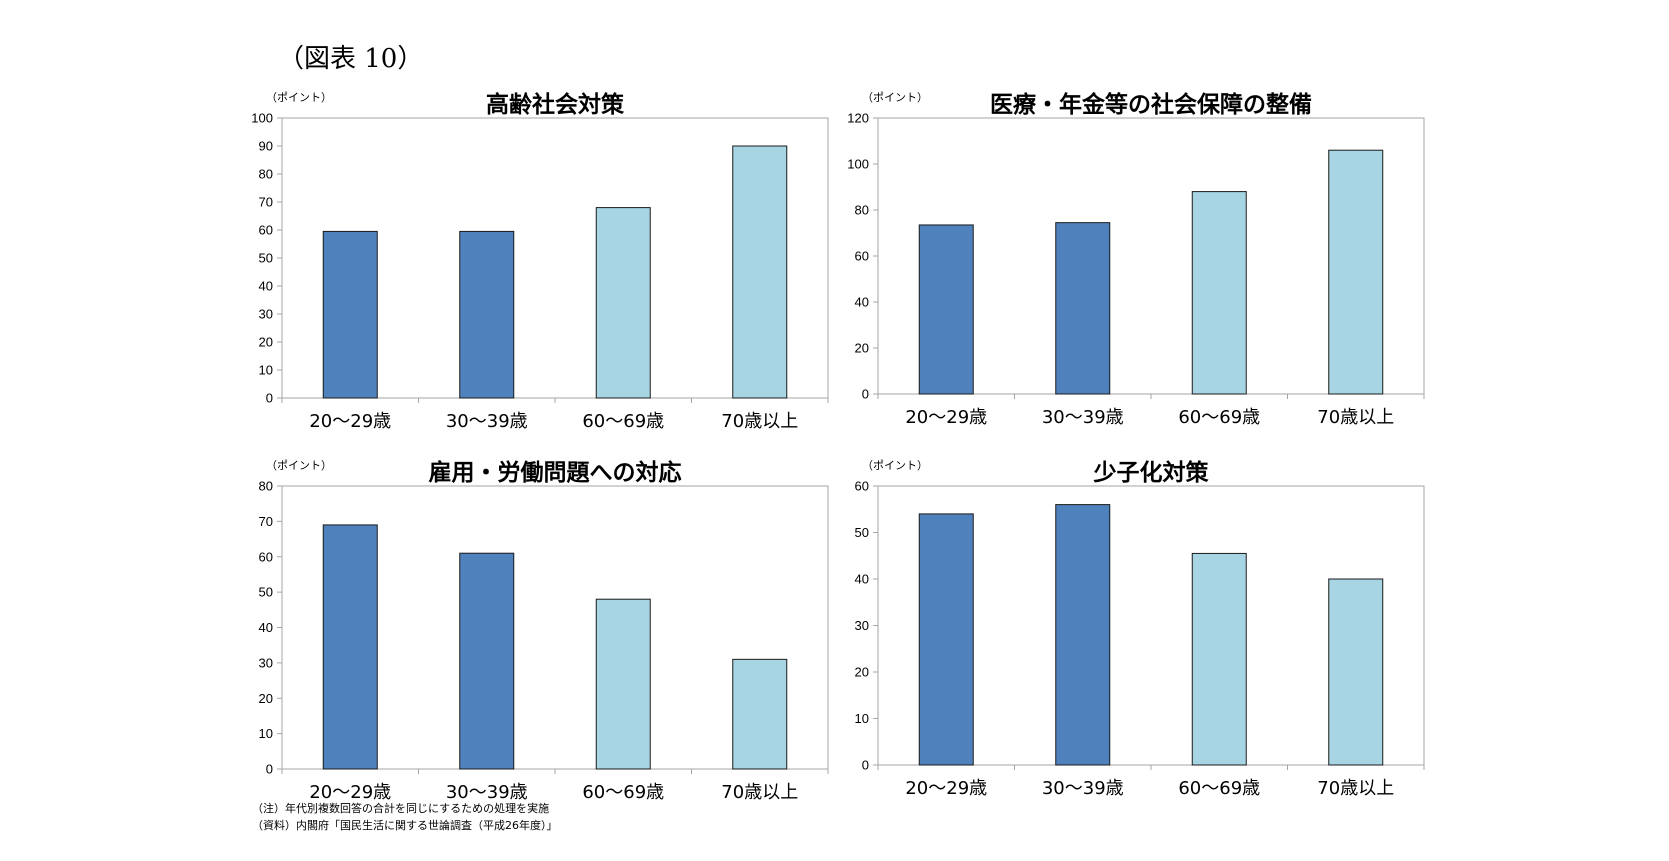 The height and width of the screenshot is (861, 1669). Describe the element at coordinates (623, 792) in the screenshot. I see `chart-3-x-tick-label: 60〜69歳` at that location.